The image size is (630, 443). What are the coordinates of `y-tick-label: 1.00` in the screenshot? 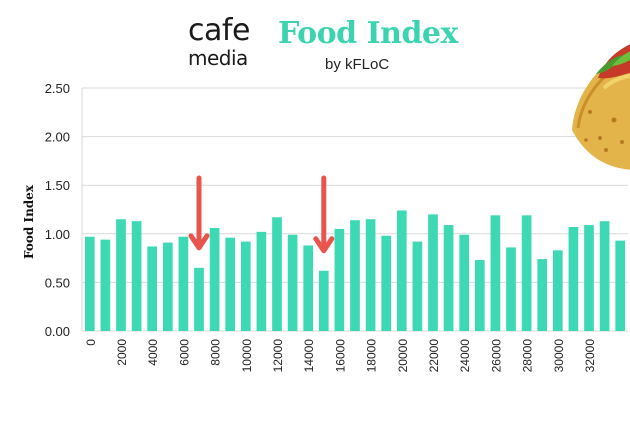 It's located at (57, 234).